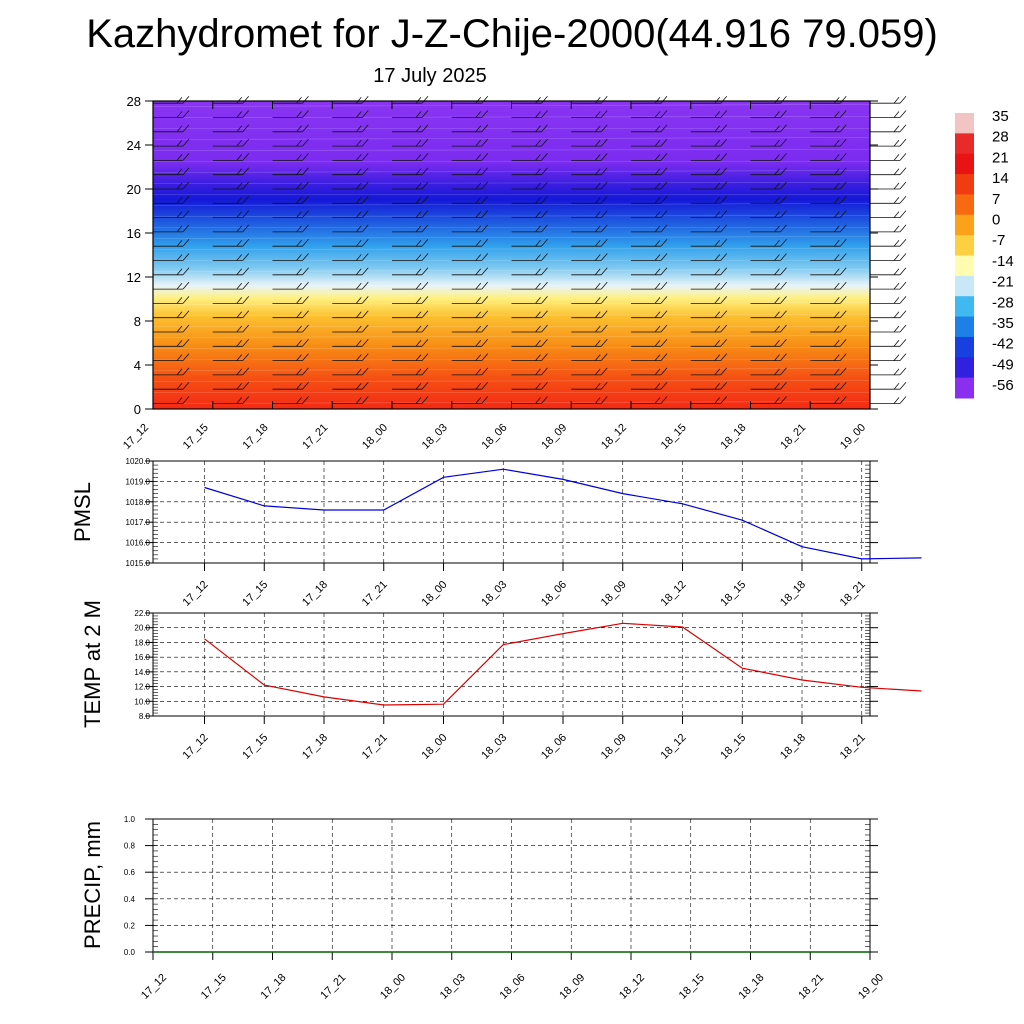 The width and height of the screenshot is (1024, 1024). What do you see at coordinates (513, 987) in the screenshot?
I see `precip-xtick-label: 18_06` at bounding box center [513, 987].